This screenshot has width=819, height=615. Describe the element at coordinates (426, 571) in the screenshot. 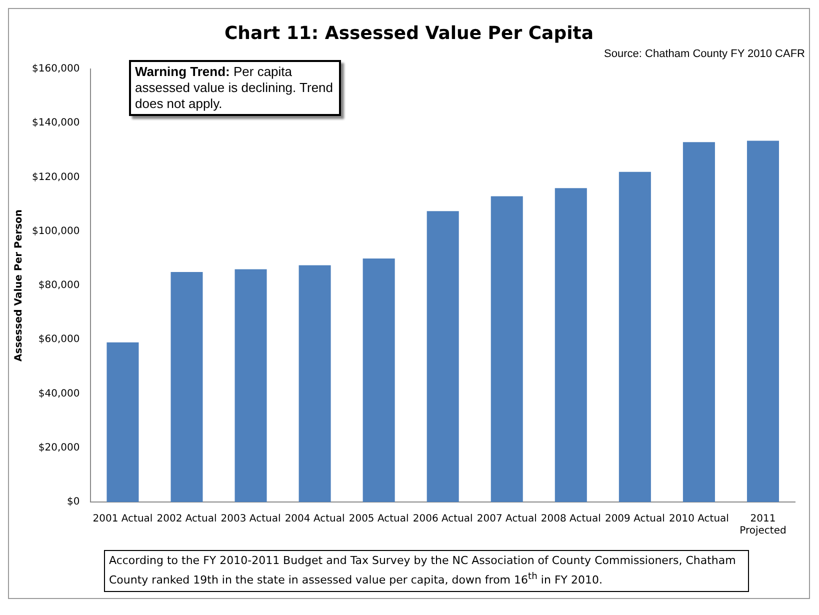

I see `text: According to the FY 2010-2011 Budget and Tax Survey by the NC Association of County Commissioners, Chatham County ranked 19th in the state in assessed value per capita, down from 16$^{th}$ in FY 2010.` at that location.